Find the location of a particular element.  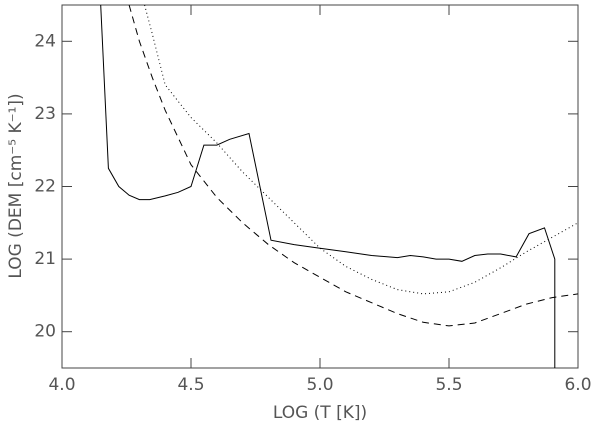

y-tick-label: 21 is located at coordinates (45, 259).